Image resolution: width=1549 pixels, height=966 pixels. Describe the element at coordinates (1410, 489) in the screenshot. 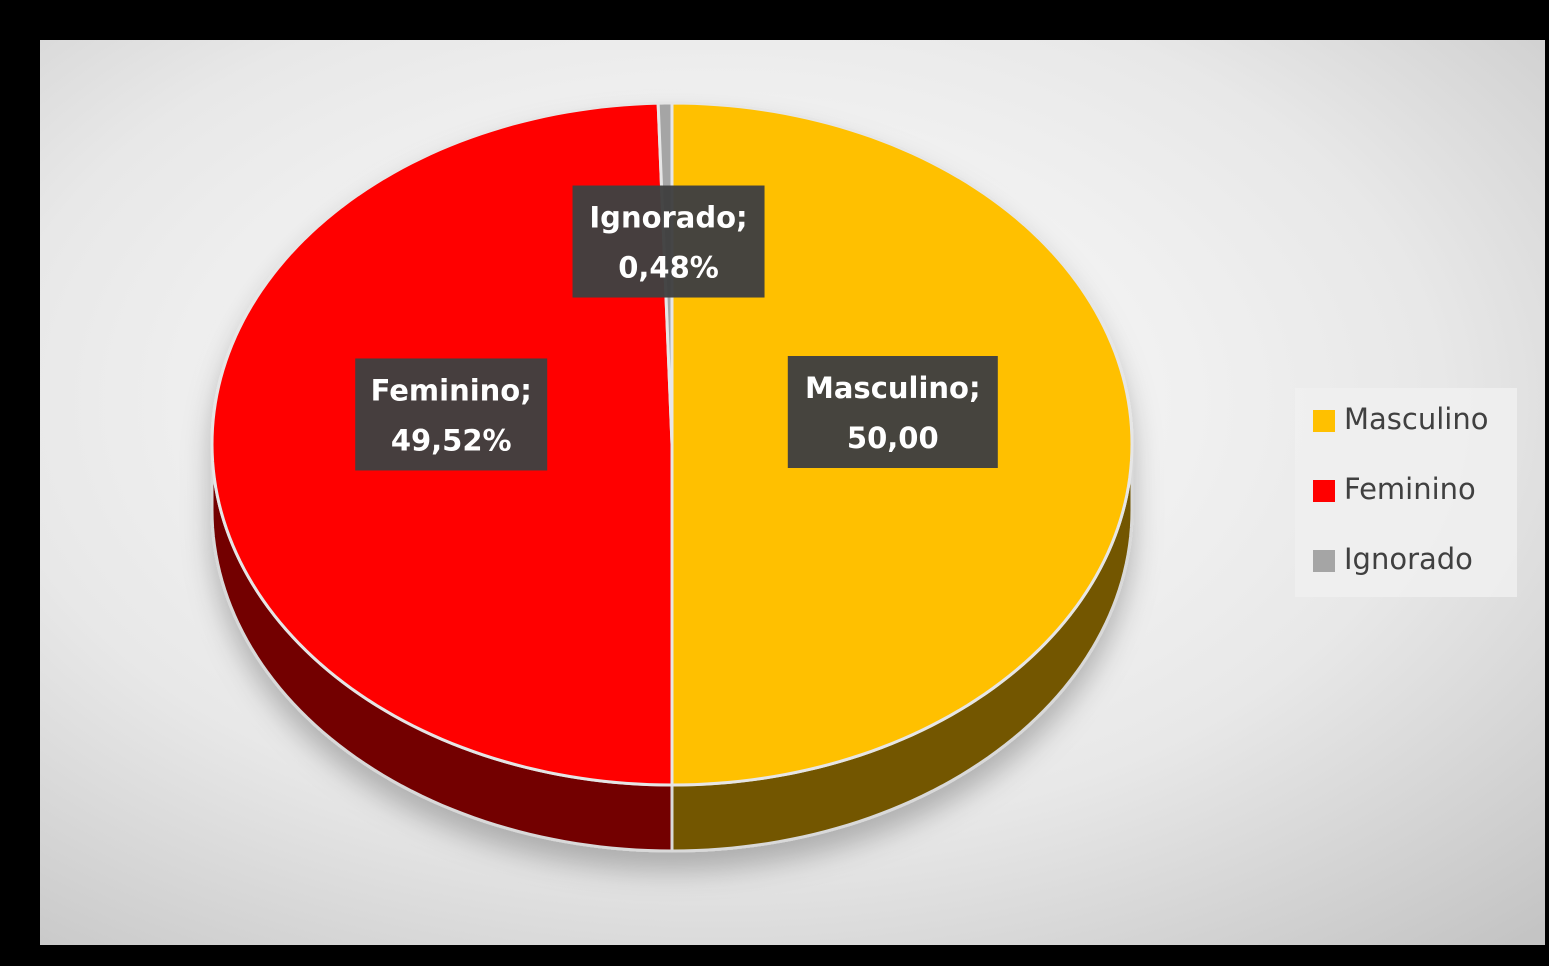

I see `legend-label: Feminino` at that location.